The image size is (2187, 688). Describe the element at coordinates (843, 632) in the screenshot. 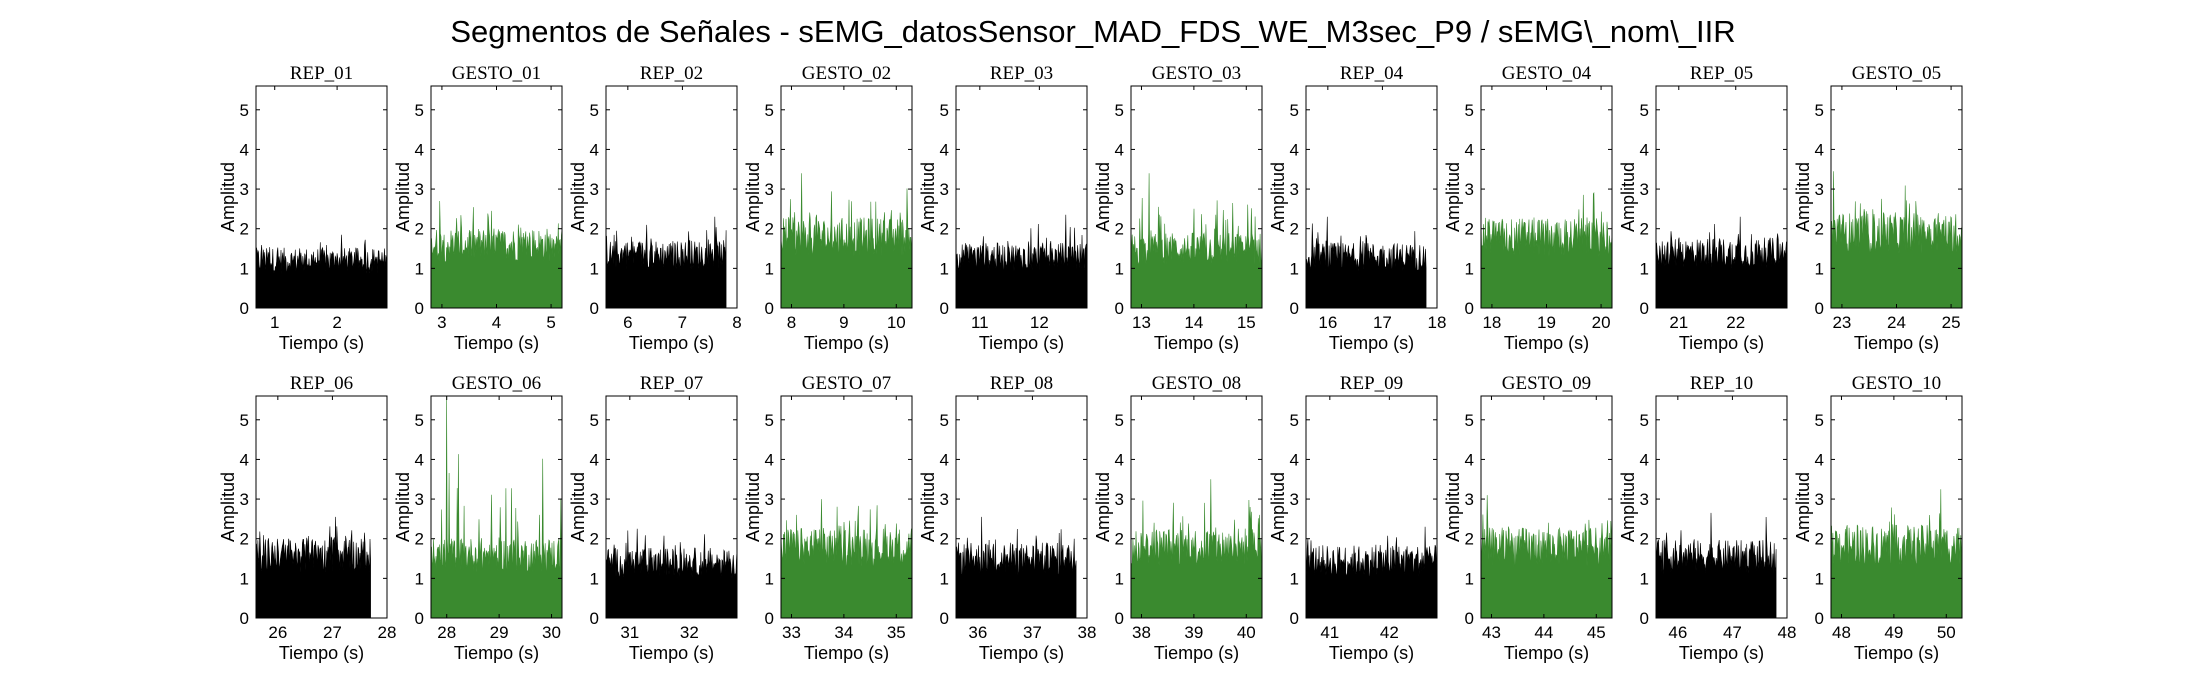

I see `x-tick-label: 34` at that location.